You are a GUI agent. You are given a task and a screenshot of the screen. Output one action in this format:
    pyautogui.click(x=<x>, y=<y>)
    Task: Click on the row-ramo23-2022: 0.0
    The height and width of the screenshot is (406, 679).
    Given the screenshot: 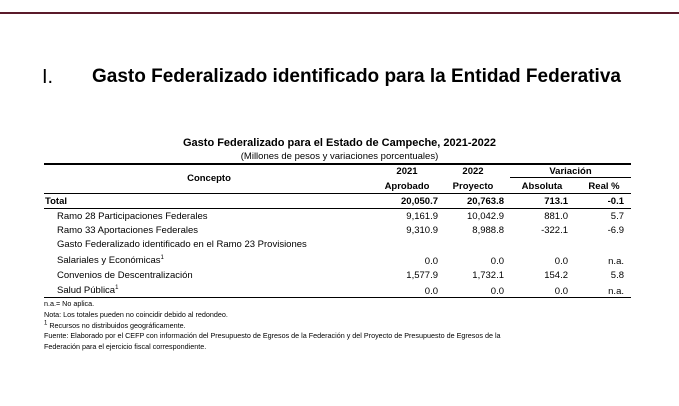 What is the action you would take?
    pyautogui.click(x=497, y=261)
    